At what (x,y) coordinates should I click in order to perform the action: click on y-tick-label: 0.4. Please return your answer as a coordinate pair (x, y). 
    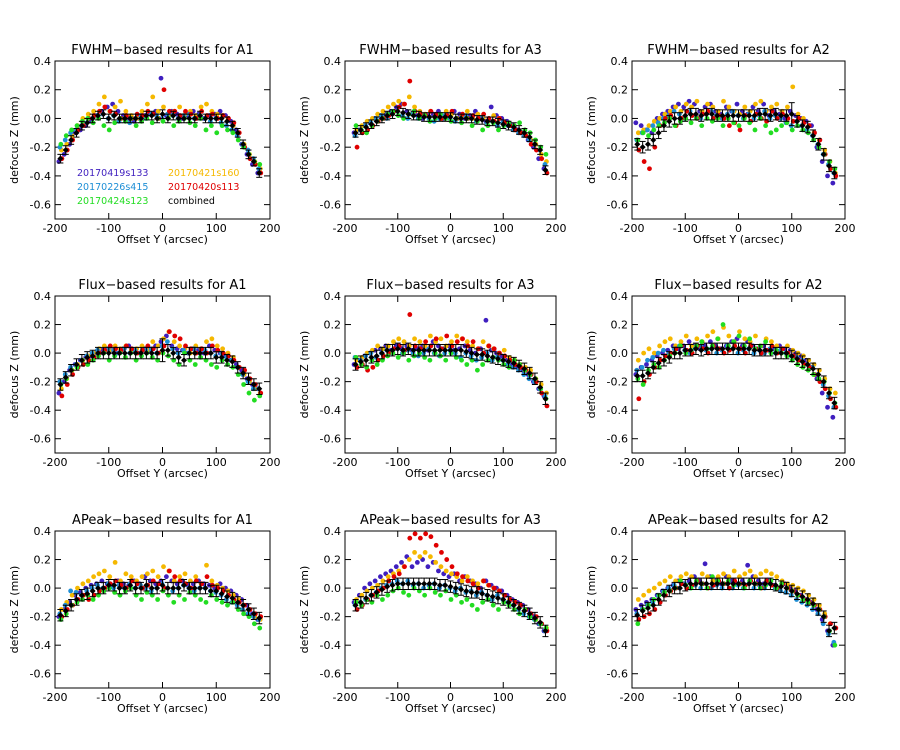
    Looking at the image, I should click on (333, 61).